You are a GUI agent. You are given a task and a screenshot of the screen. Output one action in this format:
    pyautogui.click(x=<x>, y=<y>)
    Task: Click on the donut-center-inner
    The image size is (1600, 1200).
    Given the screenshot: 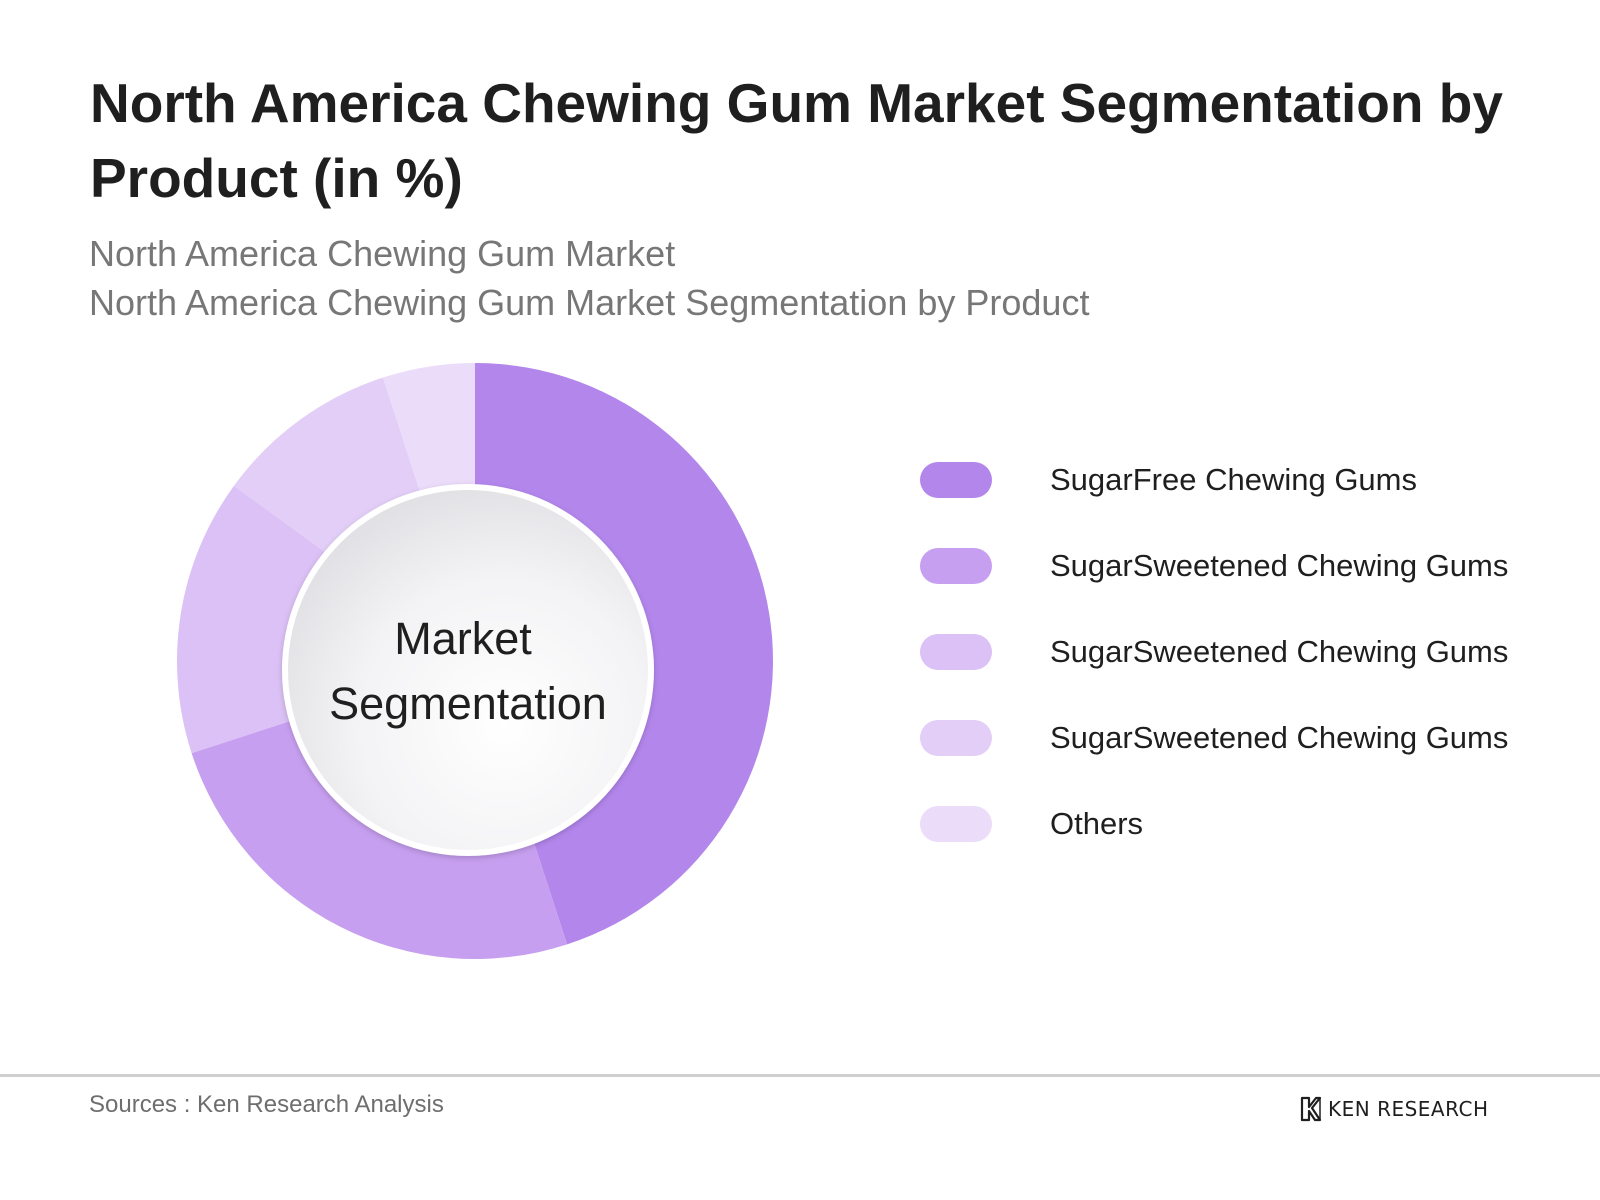 What is the action you would take?
    pyautogui.click(x=468, y=670)
    